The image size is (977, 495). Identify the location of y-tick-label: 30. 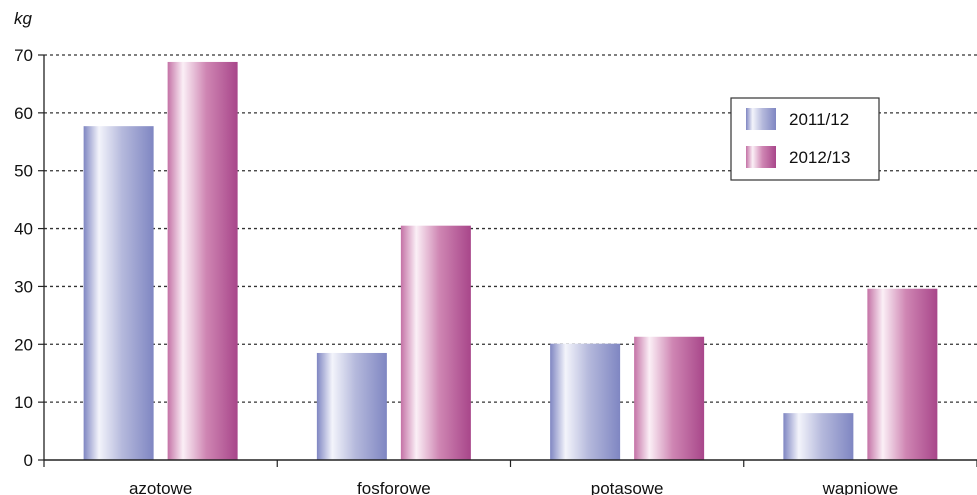
(23, 286).